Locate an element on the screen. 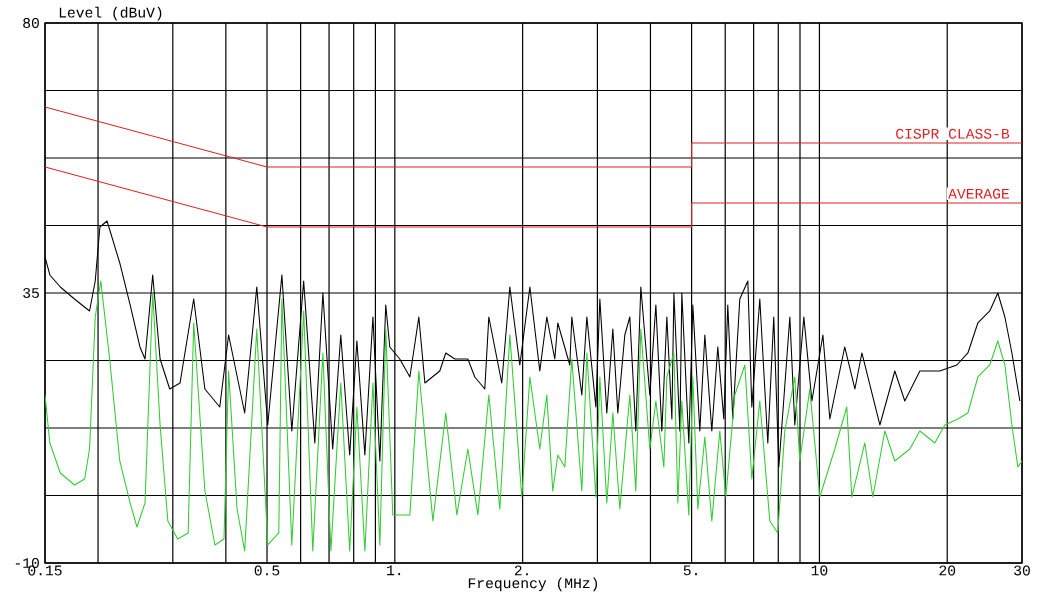 Image resolution: width=1040 pixels, height=609 pixels. series-label: CISPR CLASS-B is located at coordinates (953, 133).